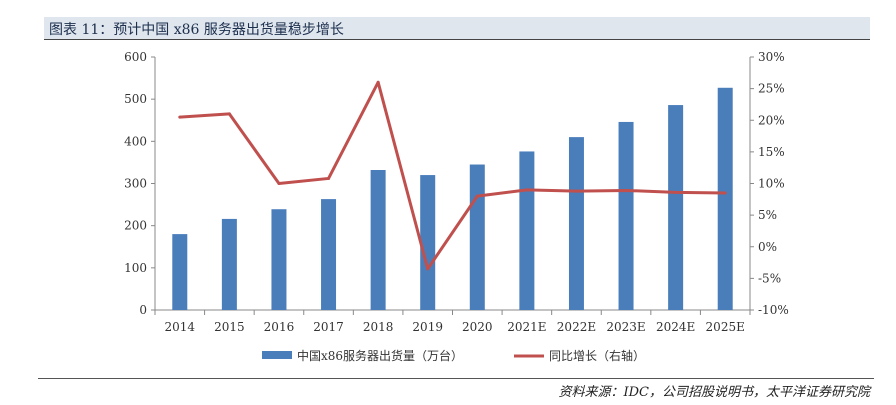  I want to click on y-right-tick-label: 20%, so click(771, 120).